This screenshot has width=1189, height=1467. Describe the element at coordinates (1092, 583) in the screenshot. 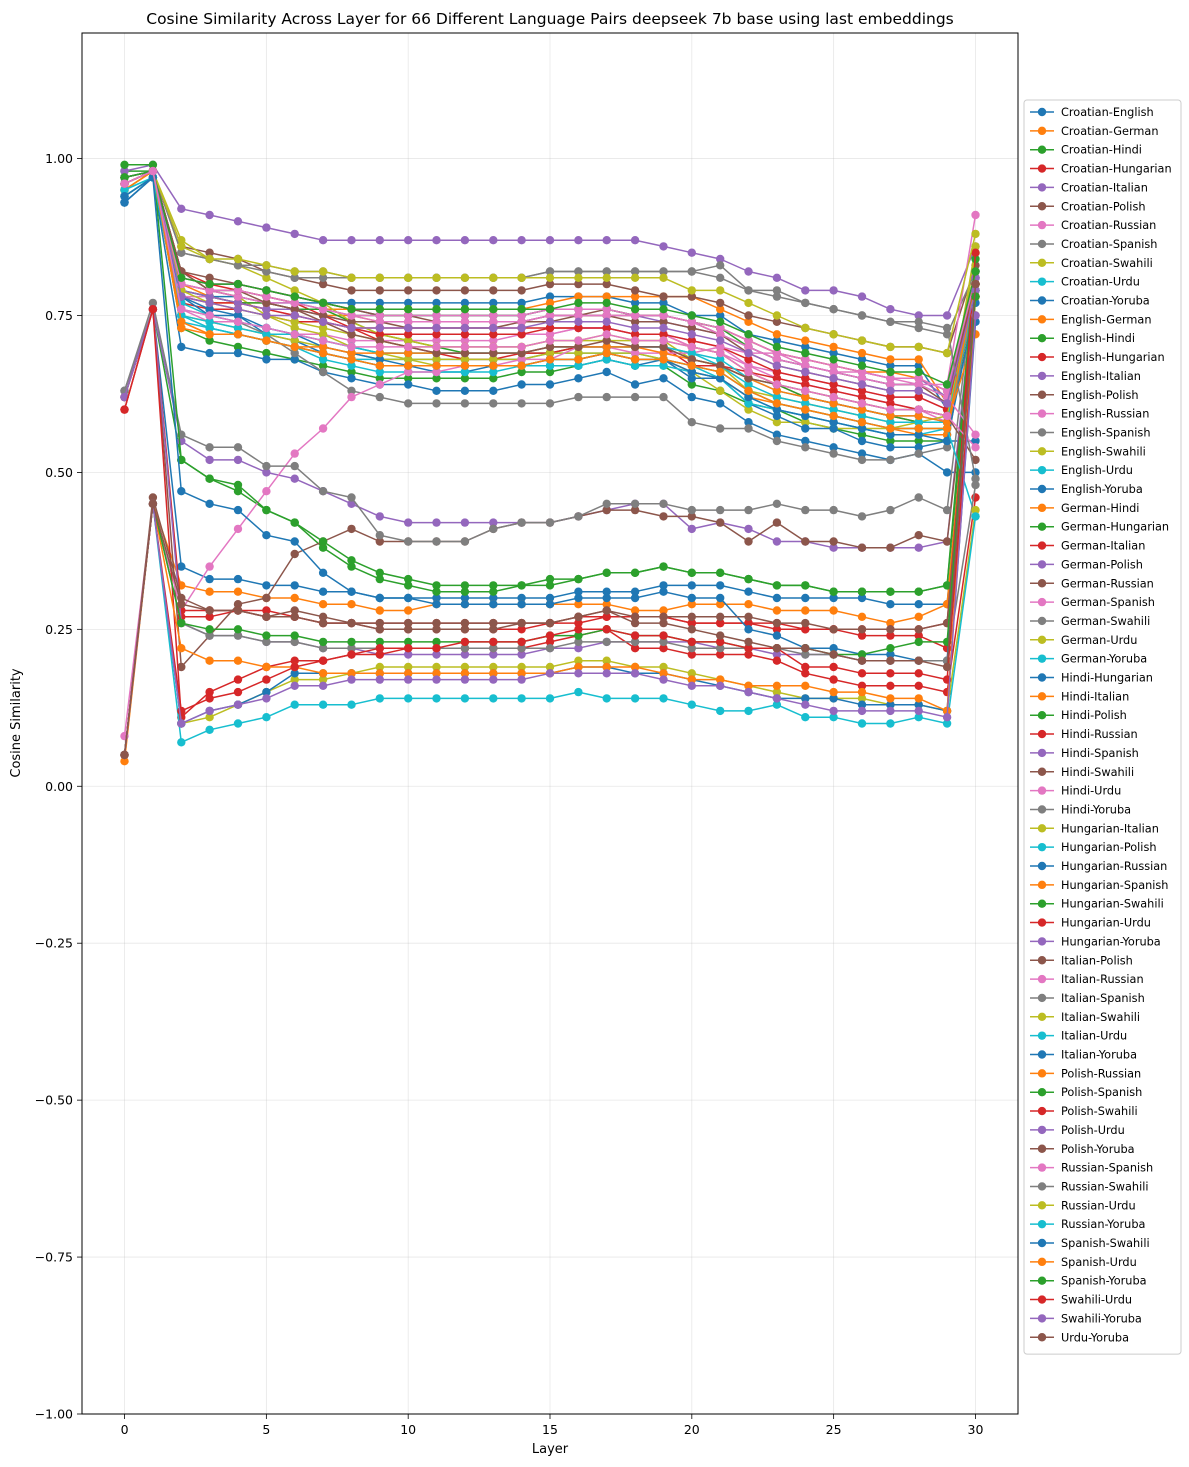

I see `legend-entry: German-Russian` at that location.